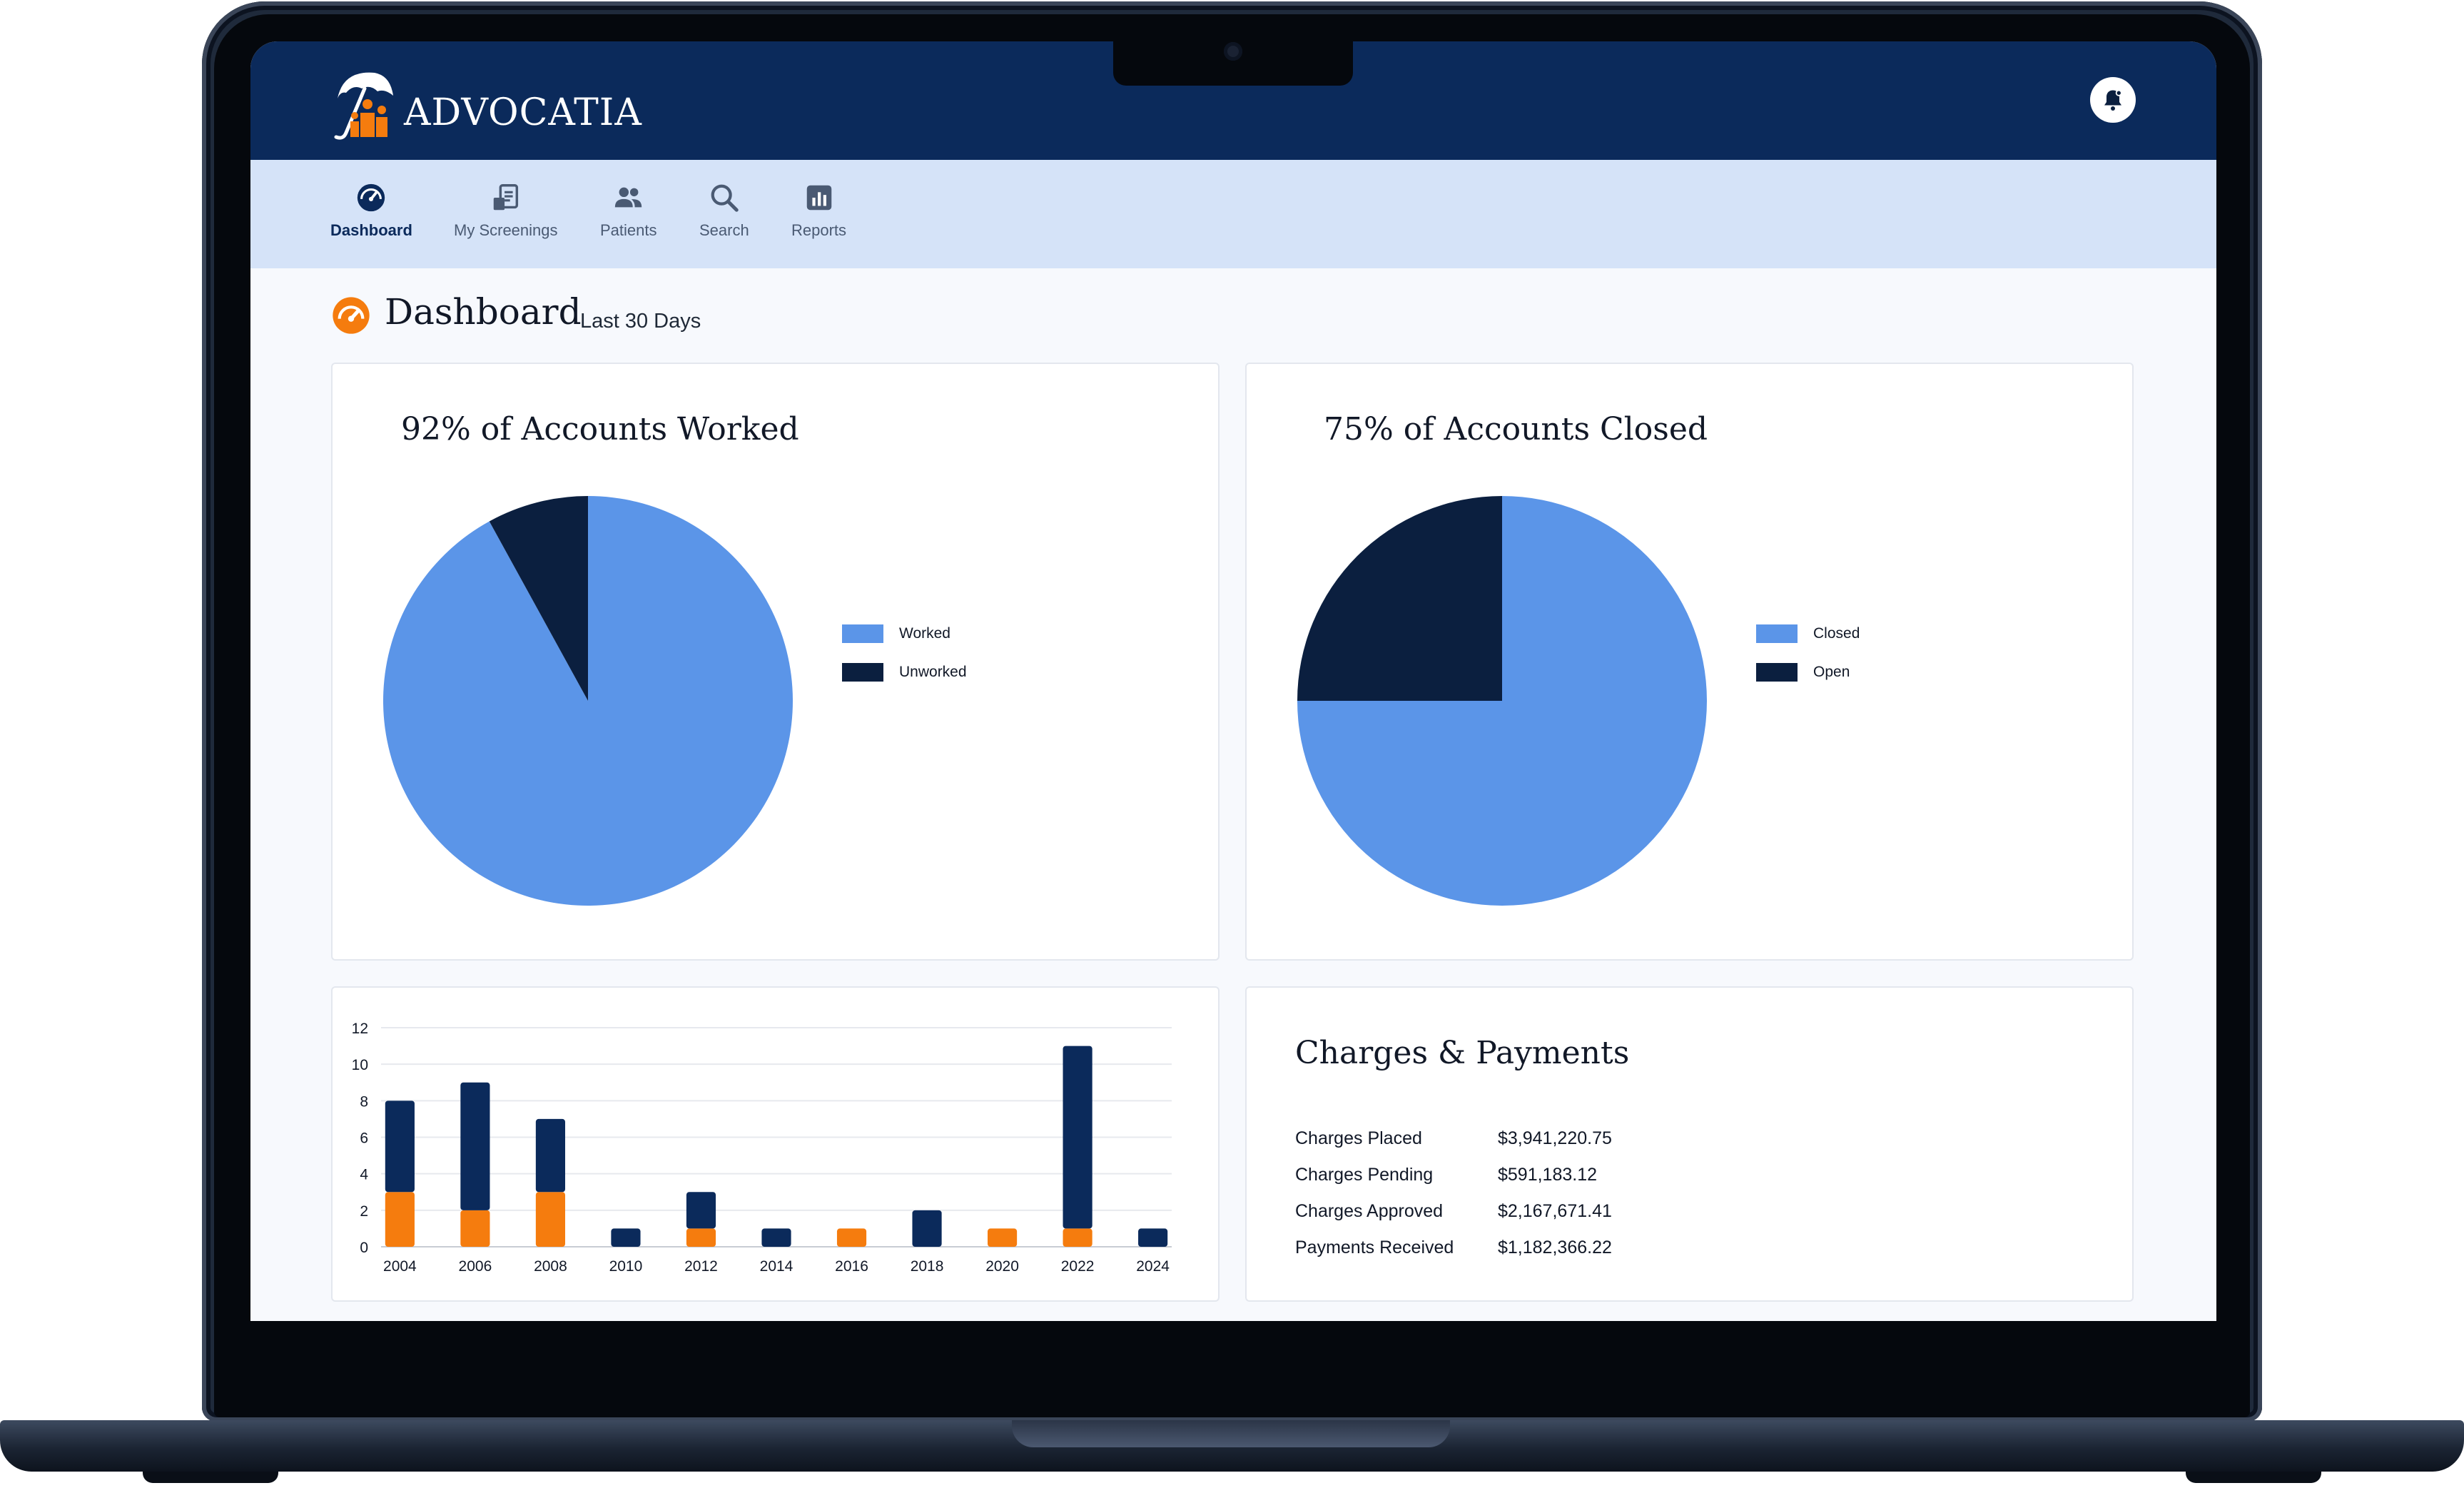 This screenshot has height=1493, width=2464. Describe the element at coordinates (628, 197) in the screenshot. I see `users-icon` at that location.